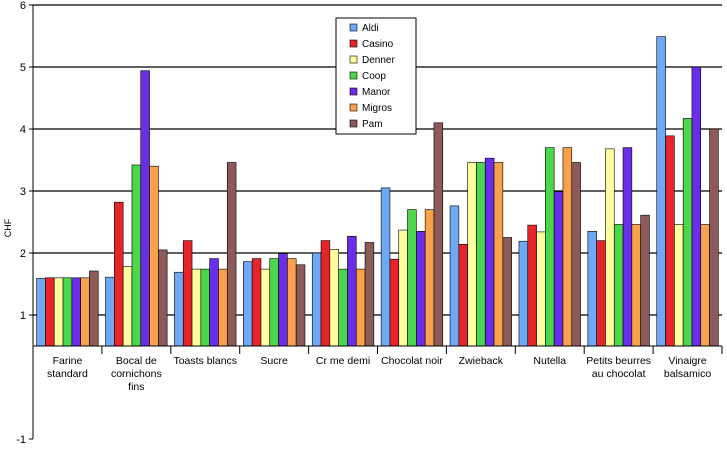 This screenshot has height=453, width=727. What do you see at coordinates (353, 107) in the screenshot?
I see `legend-swatch-migros` at bounding box center [353, 107].